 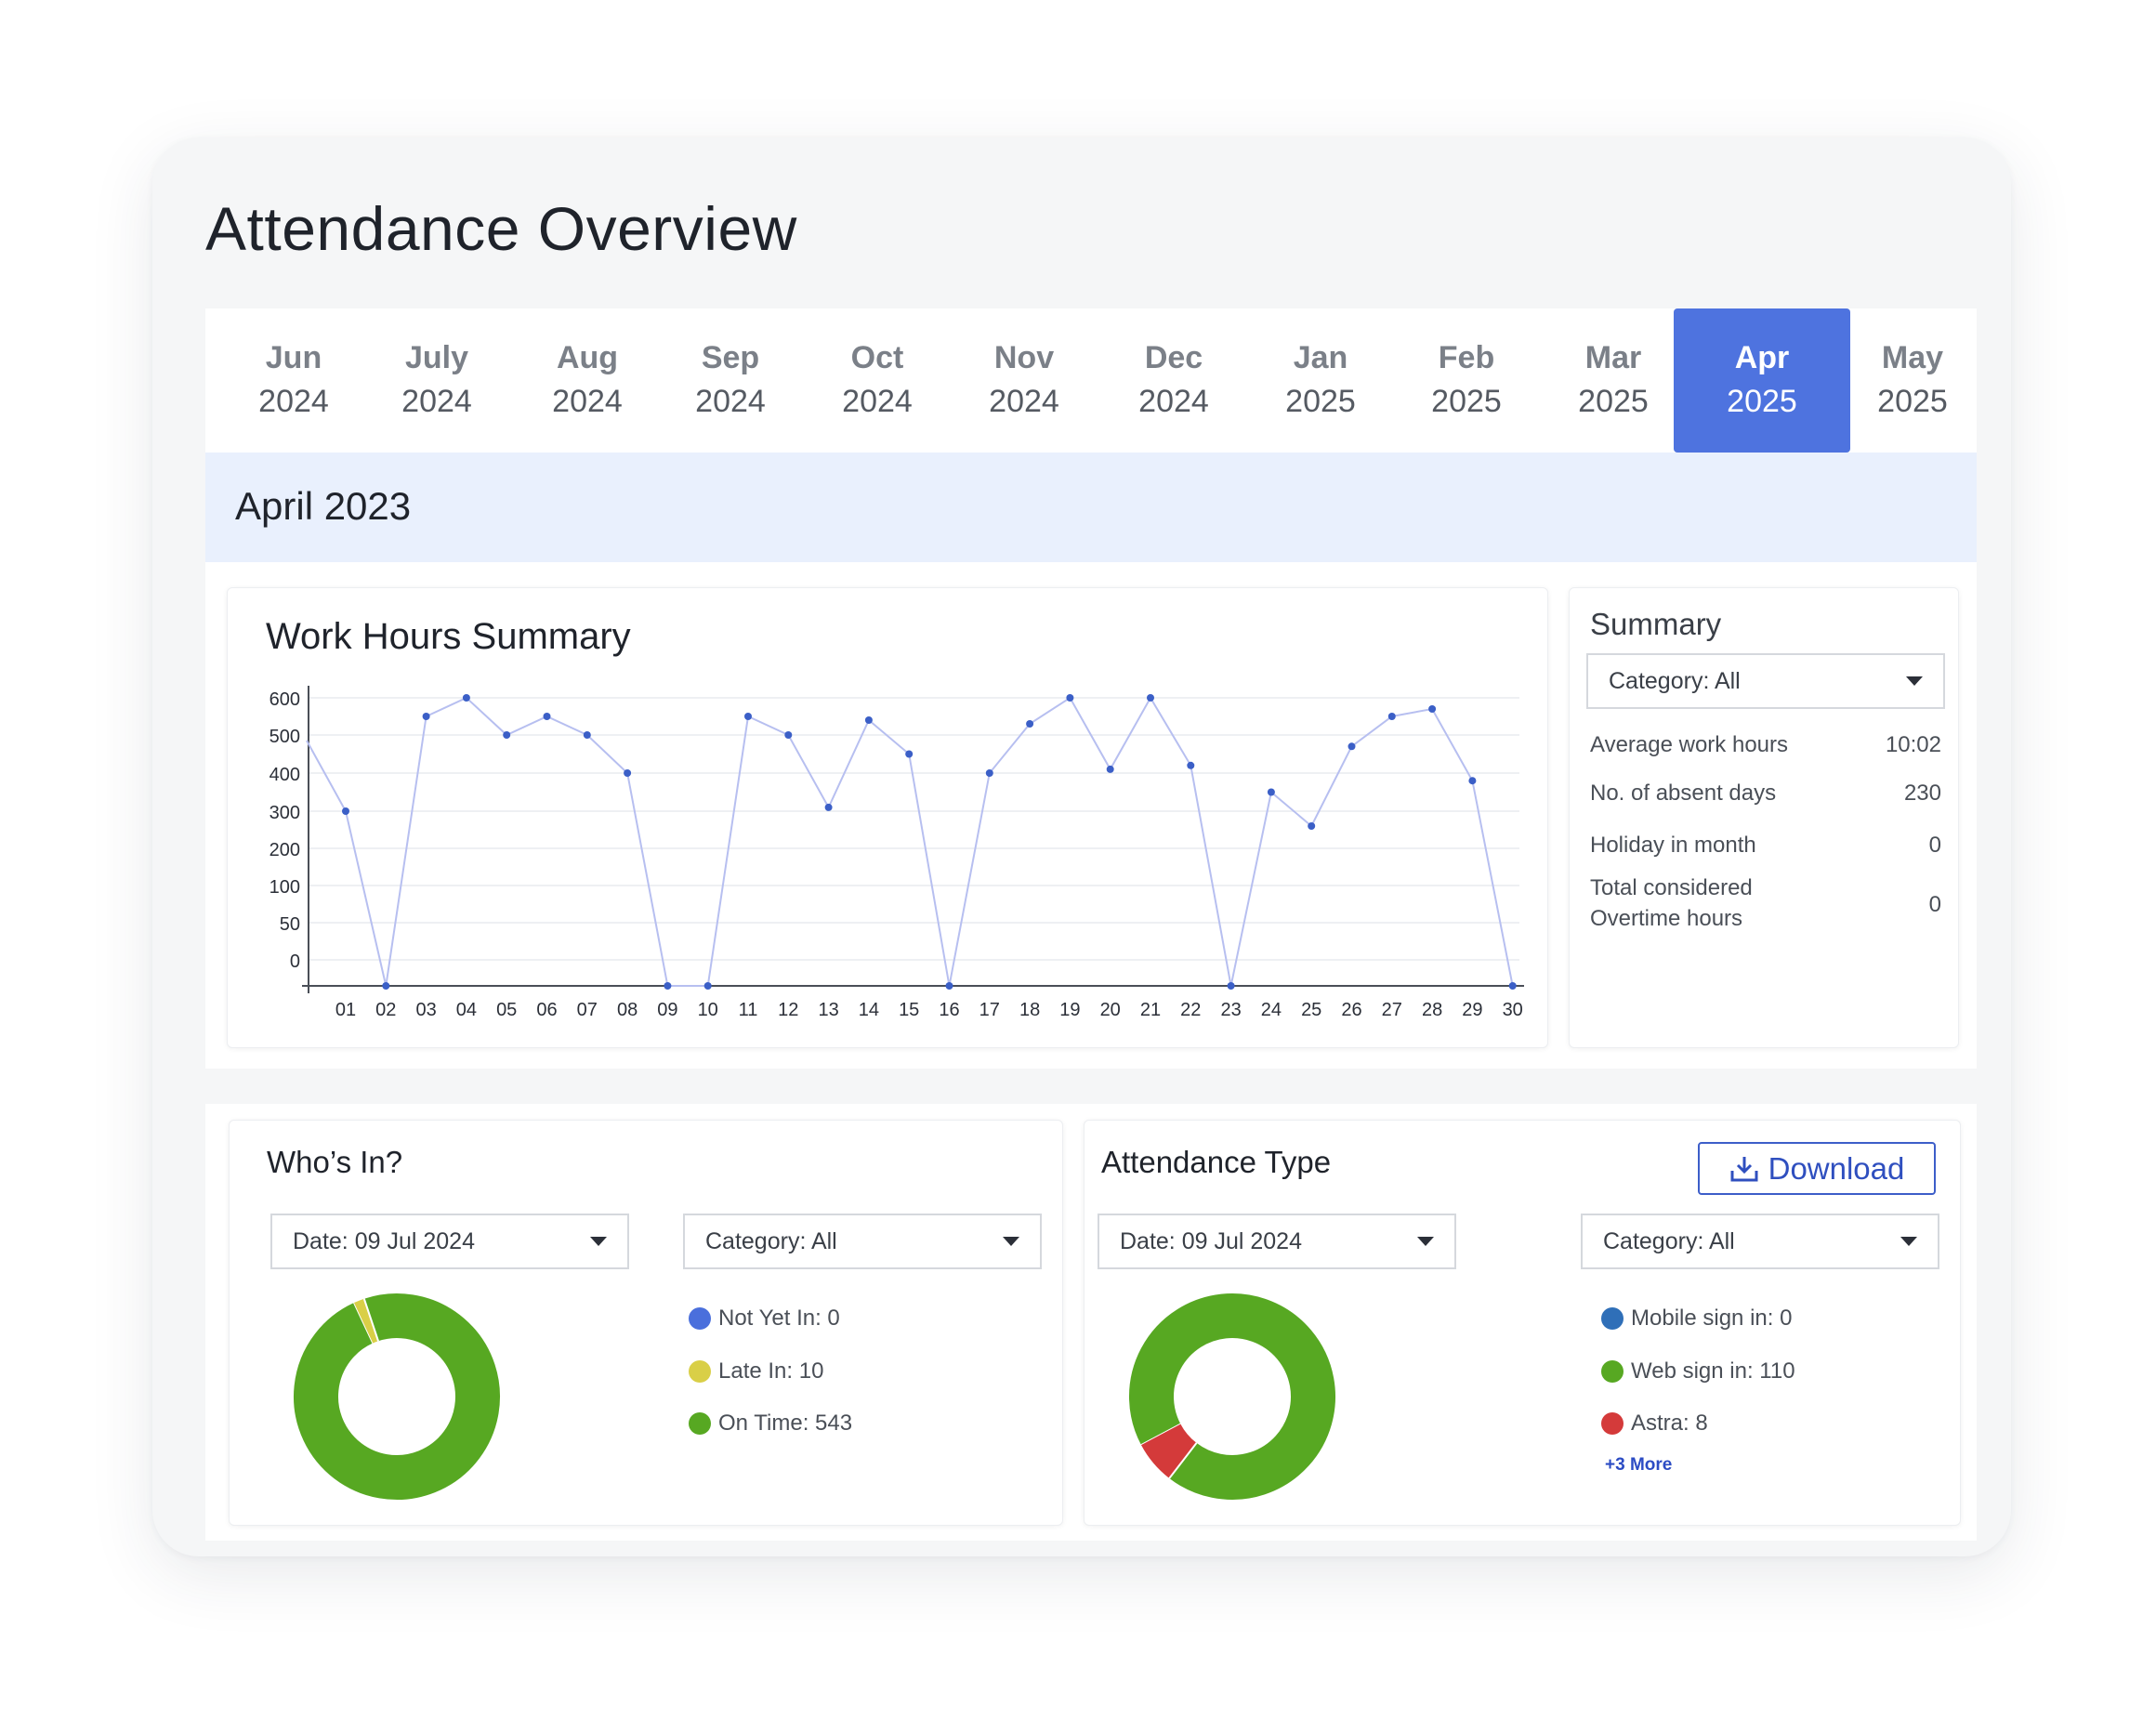 I want to click on donut-slice, so click(x=1232, y=1396).